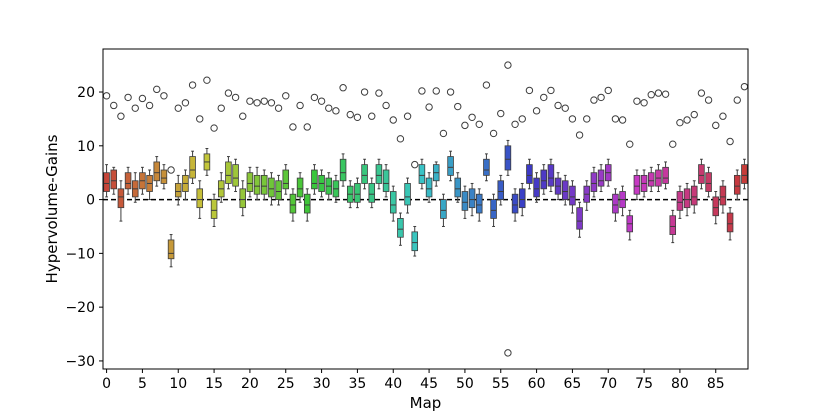 The width and height of the screenshot is (830, 415). Describe the element at coordinates (214, 384) in the screenshot. I see `x-tick-label: 15` at that location.